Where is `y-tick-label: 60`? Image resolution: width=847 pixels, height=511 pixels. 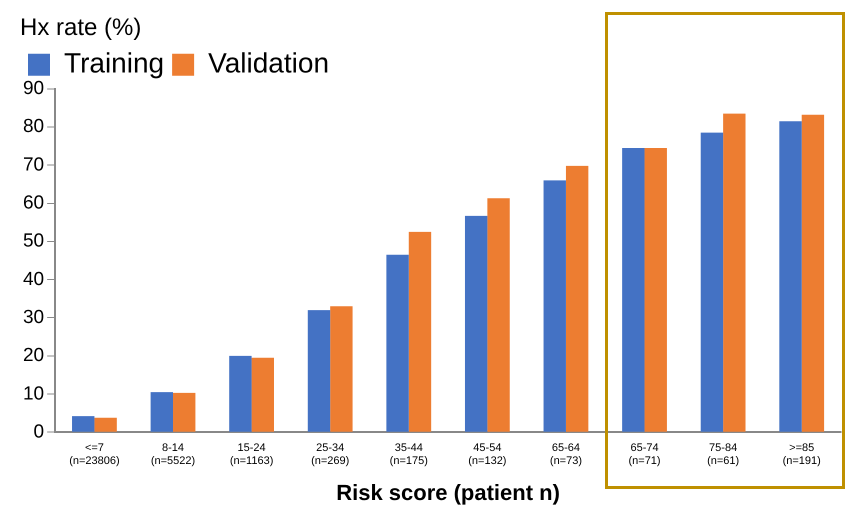
y-tick-label: 60 is located at coordinates (33, 203).